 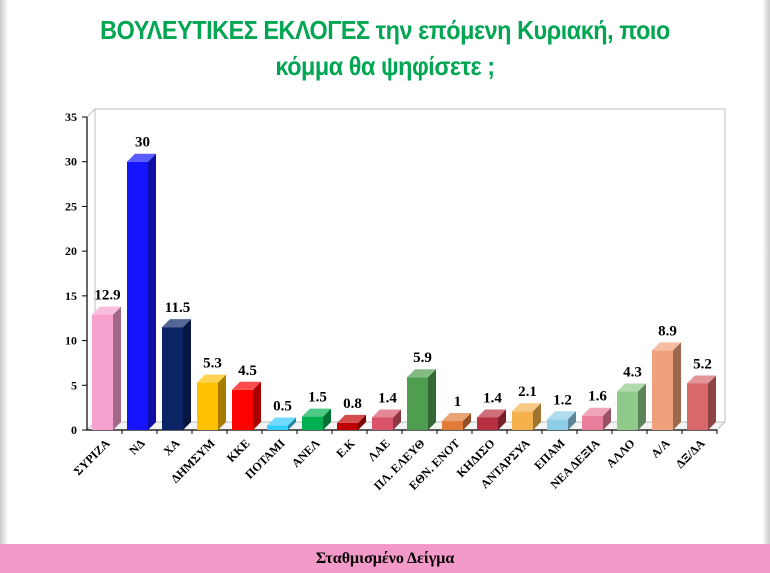 What do you see at coordinates (102, 372) in the screenshot?
I see `bar-ΣΥΡΙΖΑ` at bounding box center [102, 372].